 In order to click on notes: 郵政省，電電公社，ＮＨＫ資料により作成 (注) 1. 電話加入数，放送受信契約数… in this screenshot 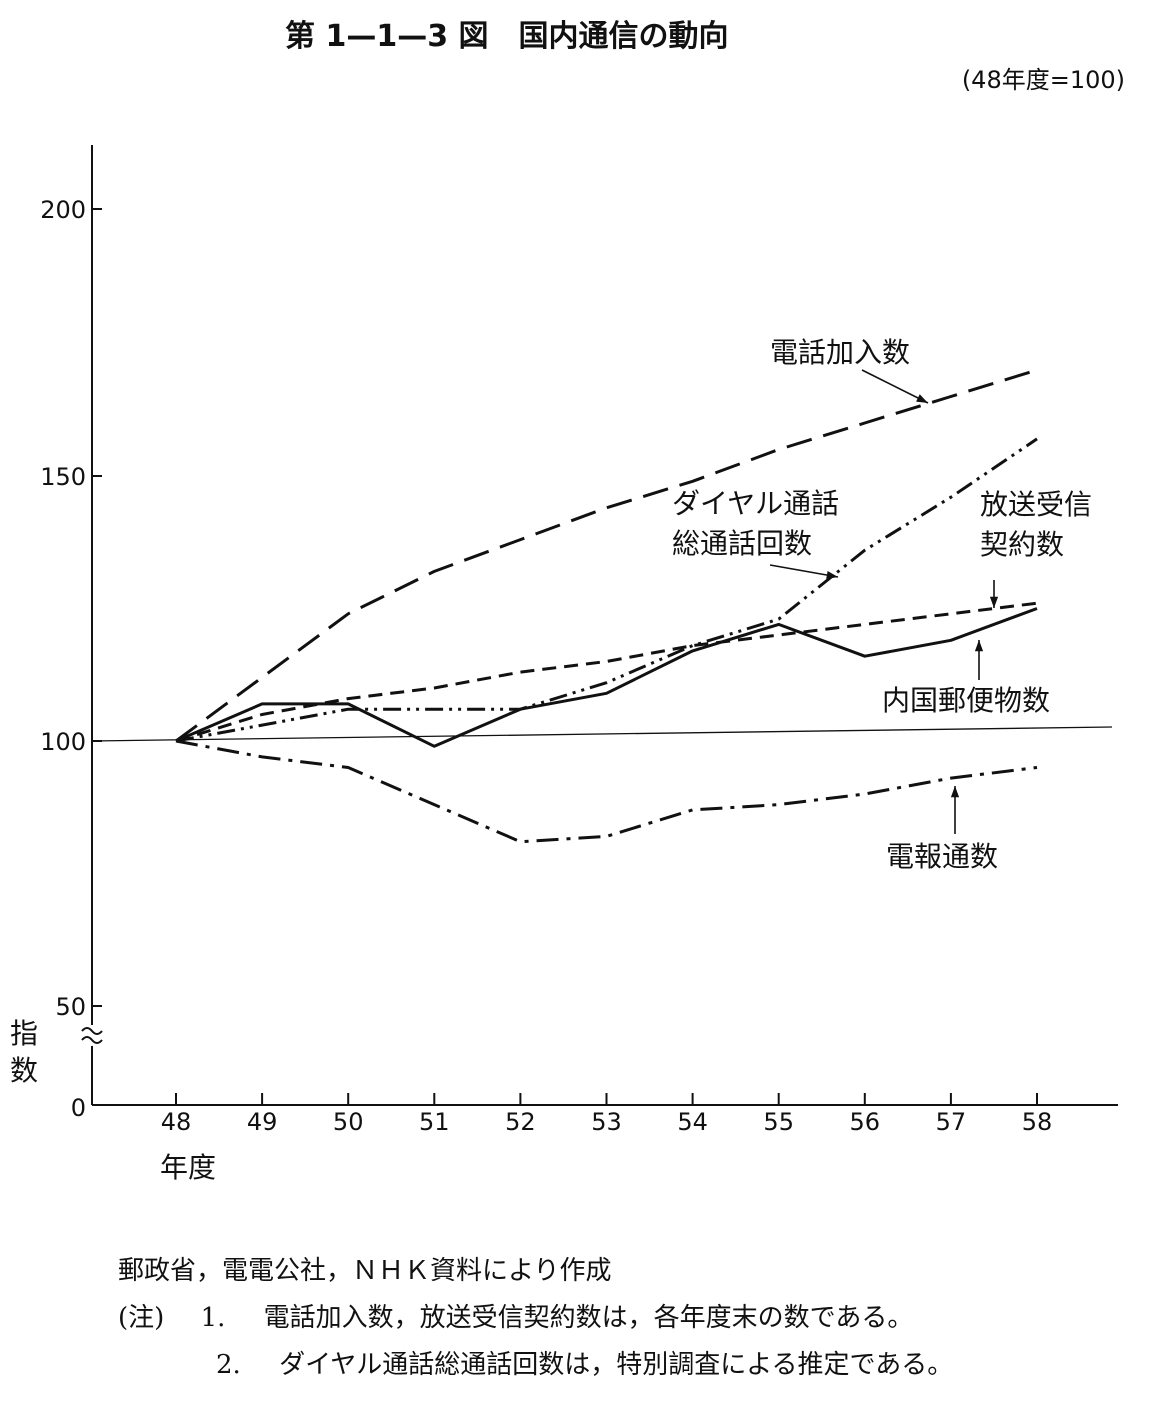, I will do `click(535, 1318)`.